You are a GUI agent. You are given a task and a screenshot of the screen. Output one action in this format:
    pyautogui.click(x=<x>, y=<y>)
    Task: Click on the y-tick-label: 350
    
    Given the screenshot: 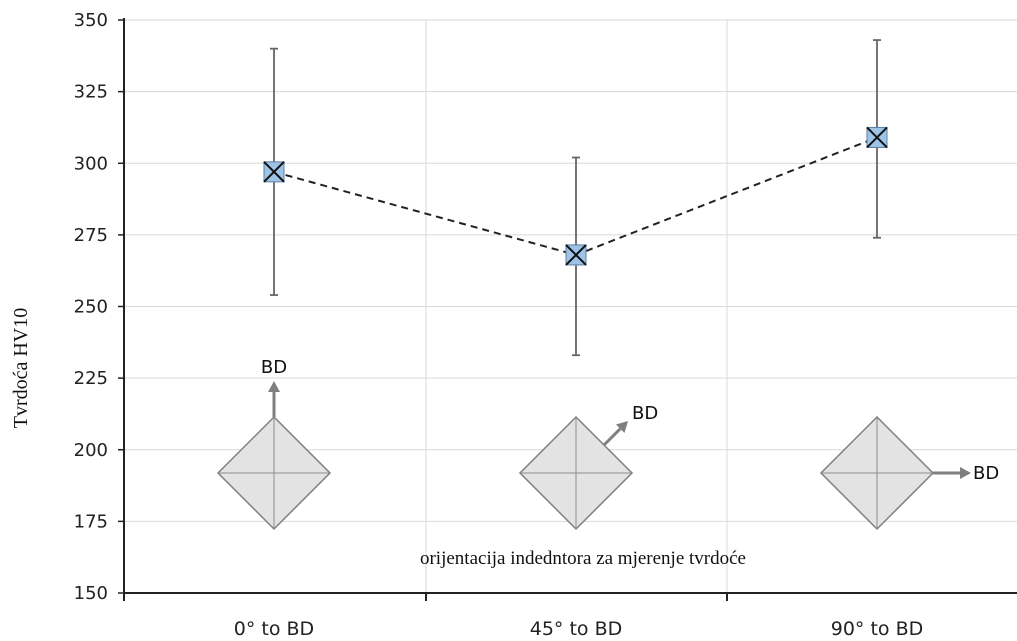 What is the action you would take?
    pyautogui.click(x=91, y=20)
    